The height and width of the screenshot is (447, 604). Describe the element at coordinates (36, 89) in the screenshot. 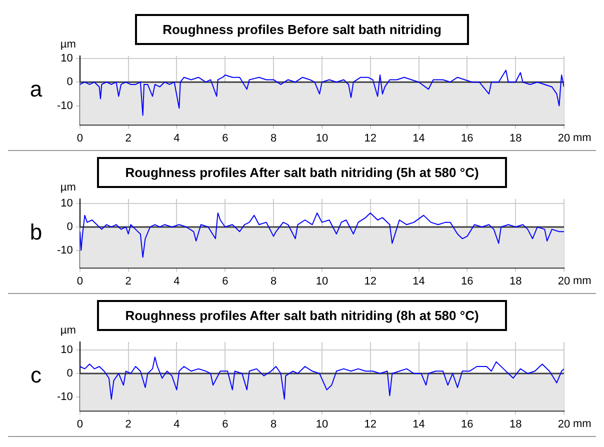

I see `text: a` at that location.